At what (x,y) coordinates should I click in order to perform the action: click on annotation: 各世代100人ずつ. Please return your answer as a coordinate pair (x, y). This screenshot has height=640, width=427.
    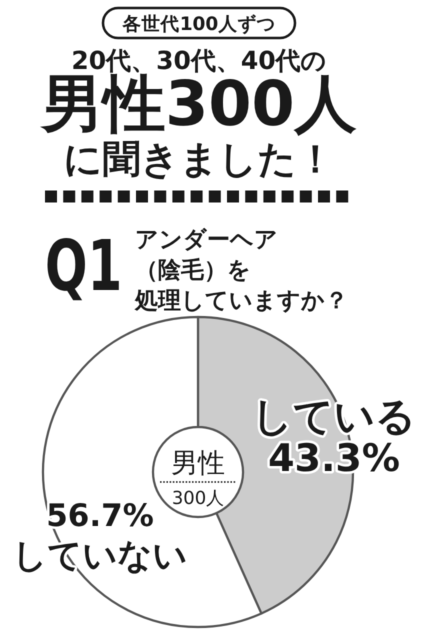
    Looking at the image, I should click on (199, 24).